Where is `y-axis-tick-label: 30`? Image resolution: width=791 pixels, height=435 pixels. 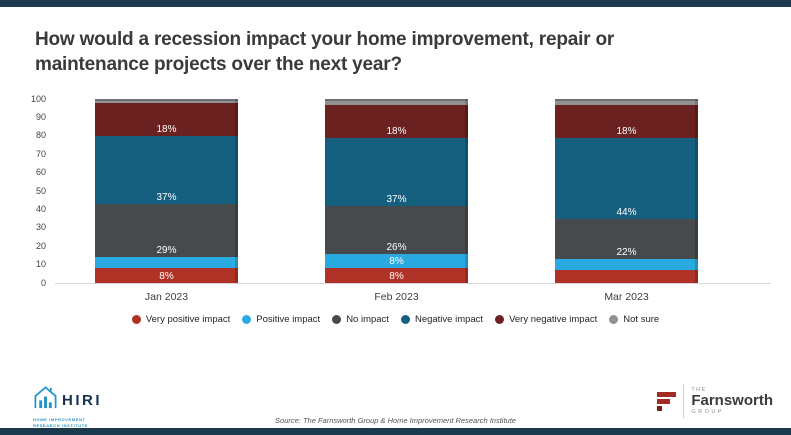
y-axis-tick-label: 30 is located at coordinates (40, 227).